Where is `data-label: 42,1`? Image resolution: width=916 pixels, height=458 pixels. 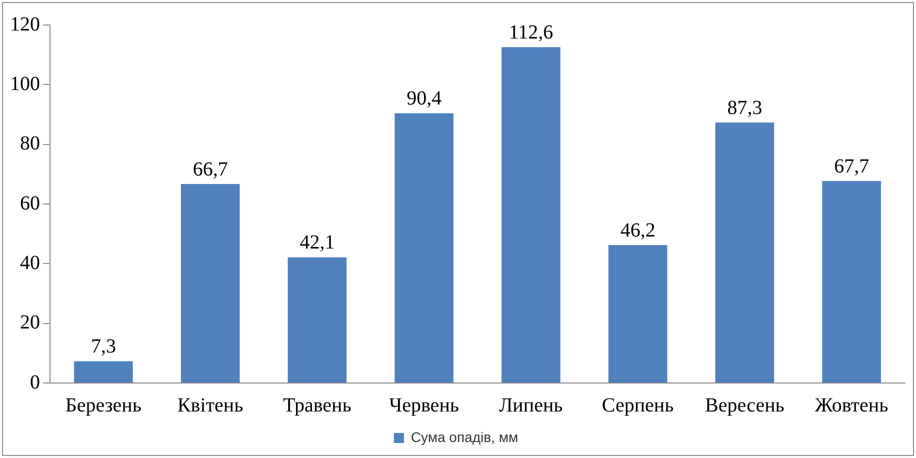 data-label: 42,1 is located at coordinates (317, 243).